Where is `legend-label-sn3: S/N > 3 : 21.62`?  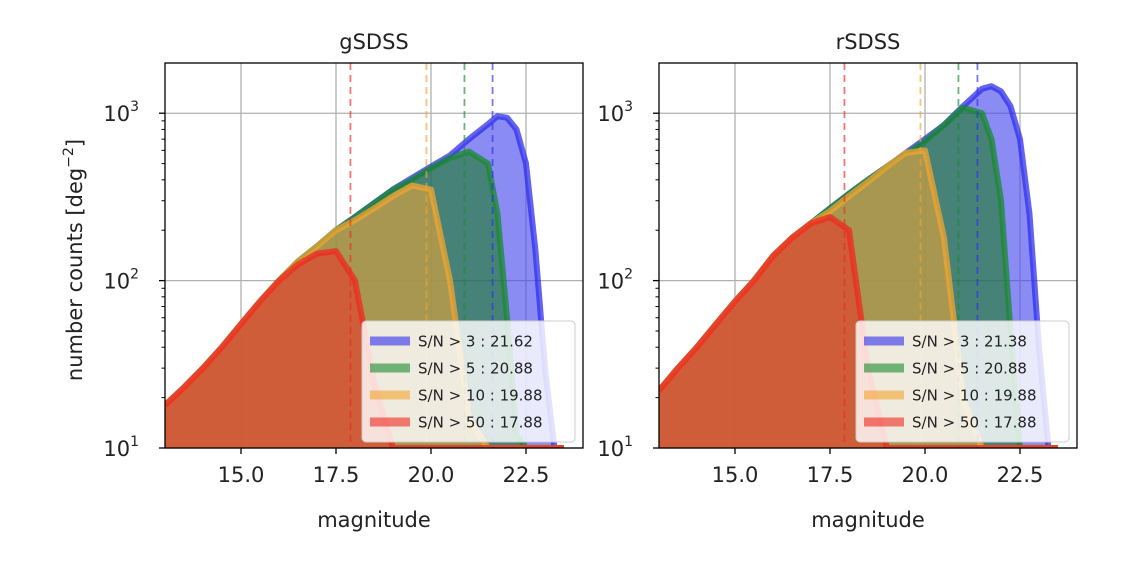
legend-label-sn3: S/N > 3 : 21.62 is located at coordinates (475, 342).